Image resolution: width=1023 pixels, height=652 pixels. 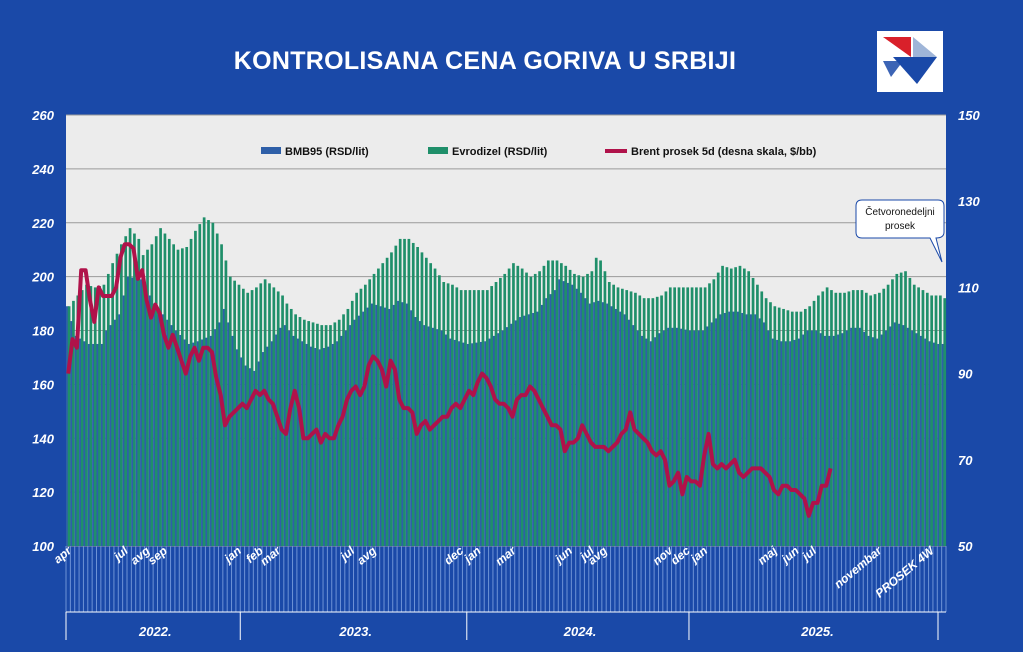 What do you see at coordinates (42, 223) in the screenshot?
I see `left-tick-label: 220` at bounding box center [42, 223].